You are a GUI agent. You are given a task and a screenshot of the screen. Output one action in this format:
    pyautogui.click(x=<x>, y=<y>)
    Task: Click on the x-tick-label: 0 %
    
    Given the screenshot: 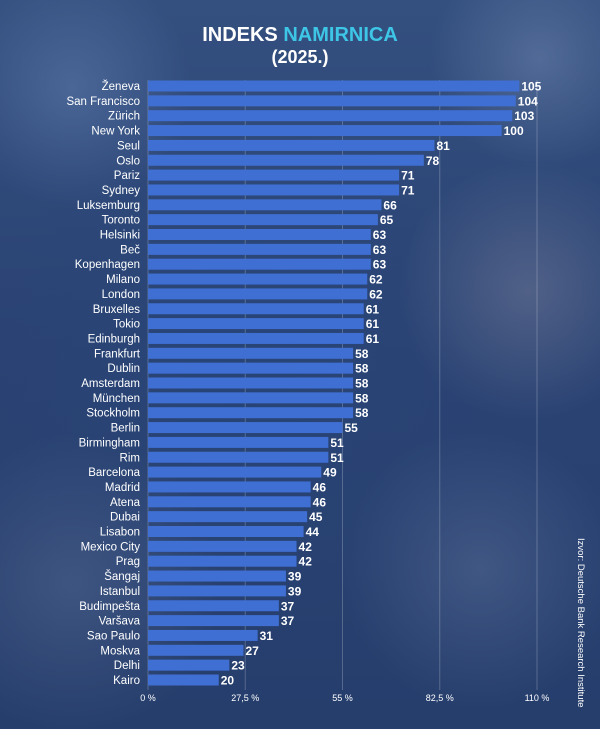 What is the action you would take?
    pyautogui.click(x=148, y=698)
    